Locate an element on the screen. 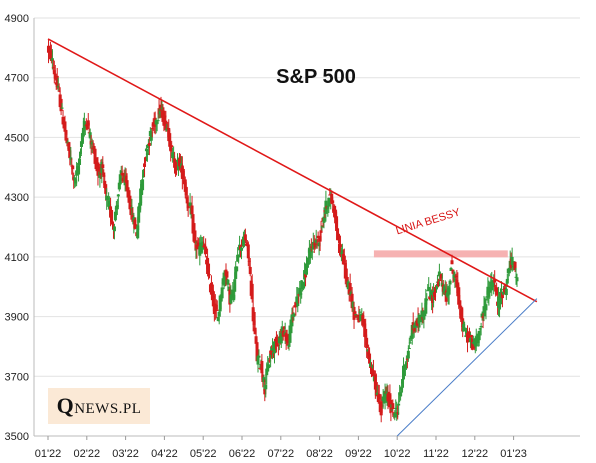 The width and height of the screenshot is (596, 463). resistance-band is located at coordinates (440, 254).